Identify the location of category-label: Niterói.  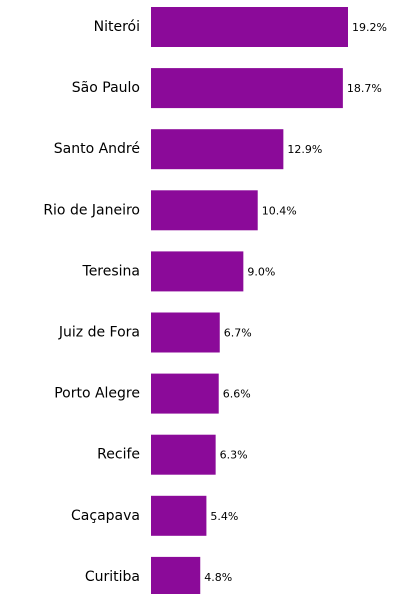
(117, 27).